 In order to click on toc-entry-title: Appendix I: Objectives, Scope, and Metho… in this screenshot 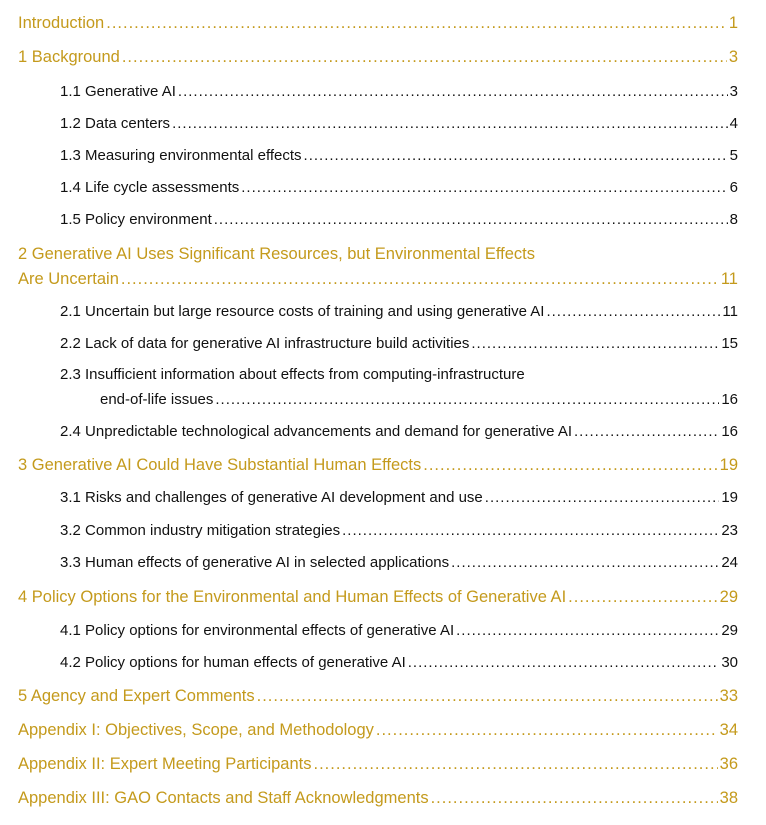, I will do `click(196, 730)`.